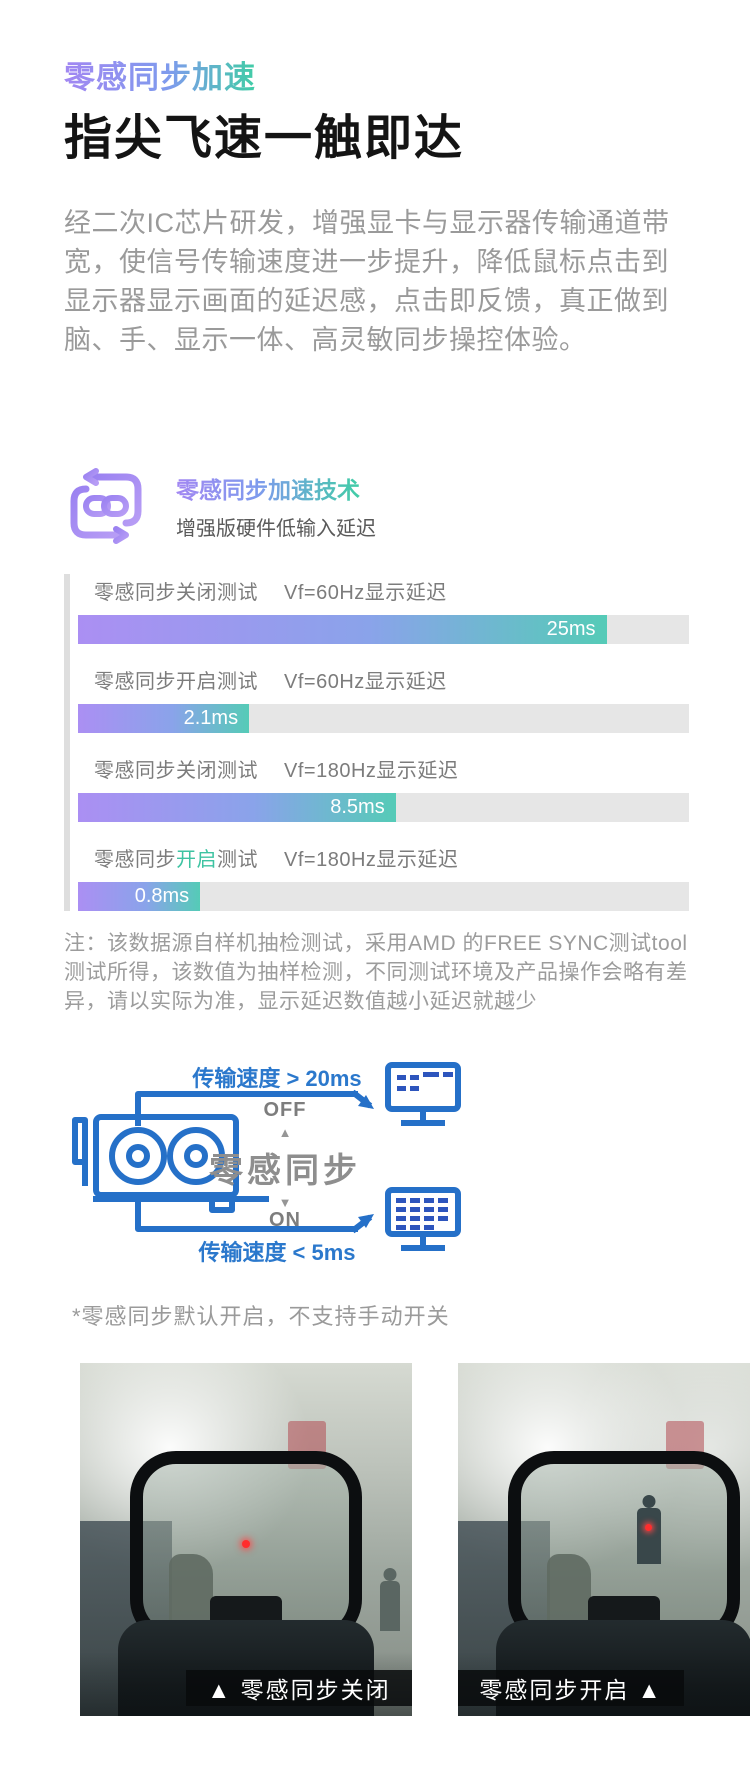 This screenshot has height=1773, width=750. I want to click on bottom-arrowhead, so click(366, 1221).